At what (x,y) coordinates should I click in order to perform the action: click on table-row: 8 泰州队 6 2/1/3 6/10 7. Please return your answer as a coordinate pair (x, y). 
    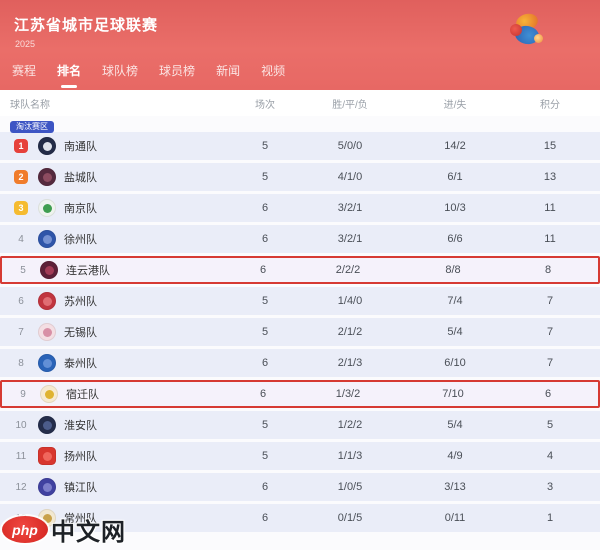
    Looking at the image, I should click on (300, 363).